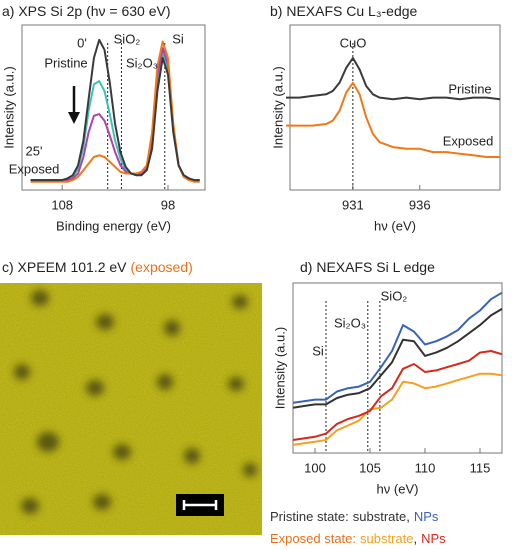 The image size is (520, 550). I want to click on panel-title: d) NEXAFS Si L edge, so click(367, 267).